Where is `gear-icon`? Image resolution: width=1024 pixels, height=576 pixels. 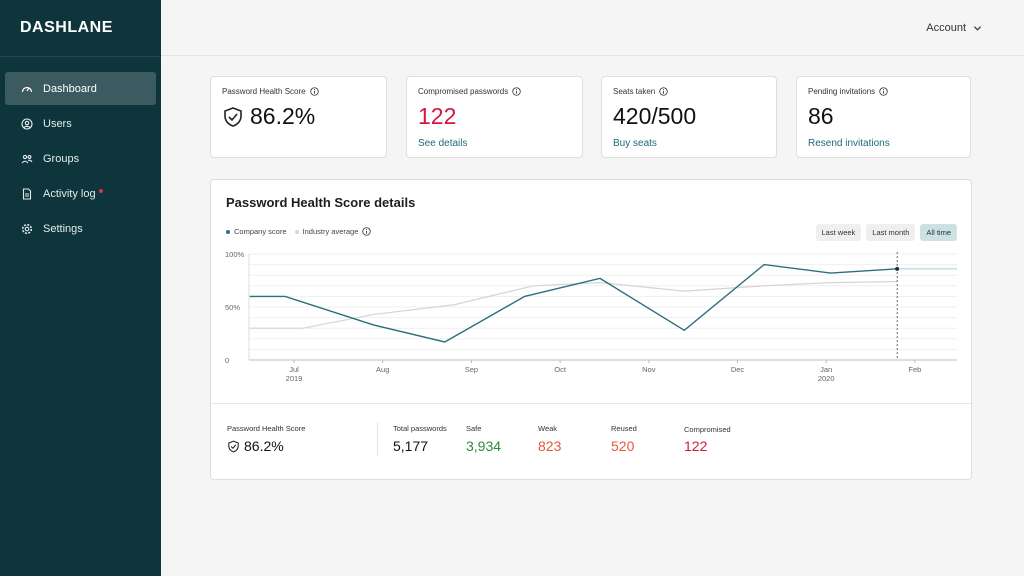
gear-icon is located at coordinates (27, 229).